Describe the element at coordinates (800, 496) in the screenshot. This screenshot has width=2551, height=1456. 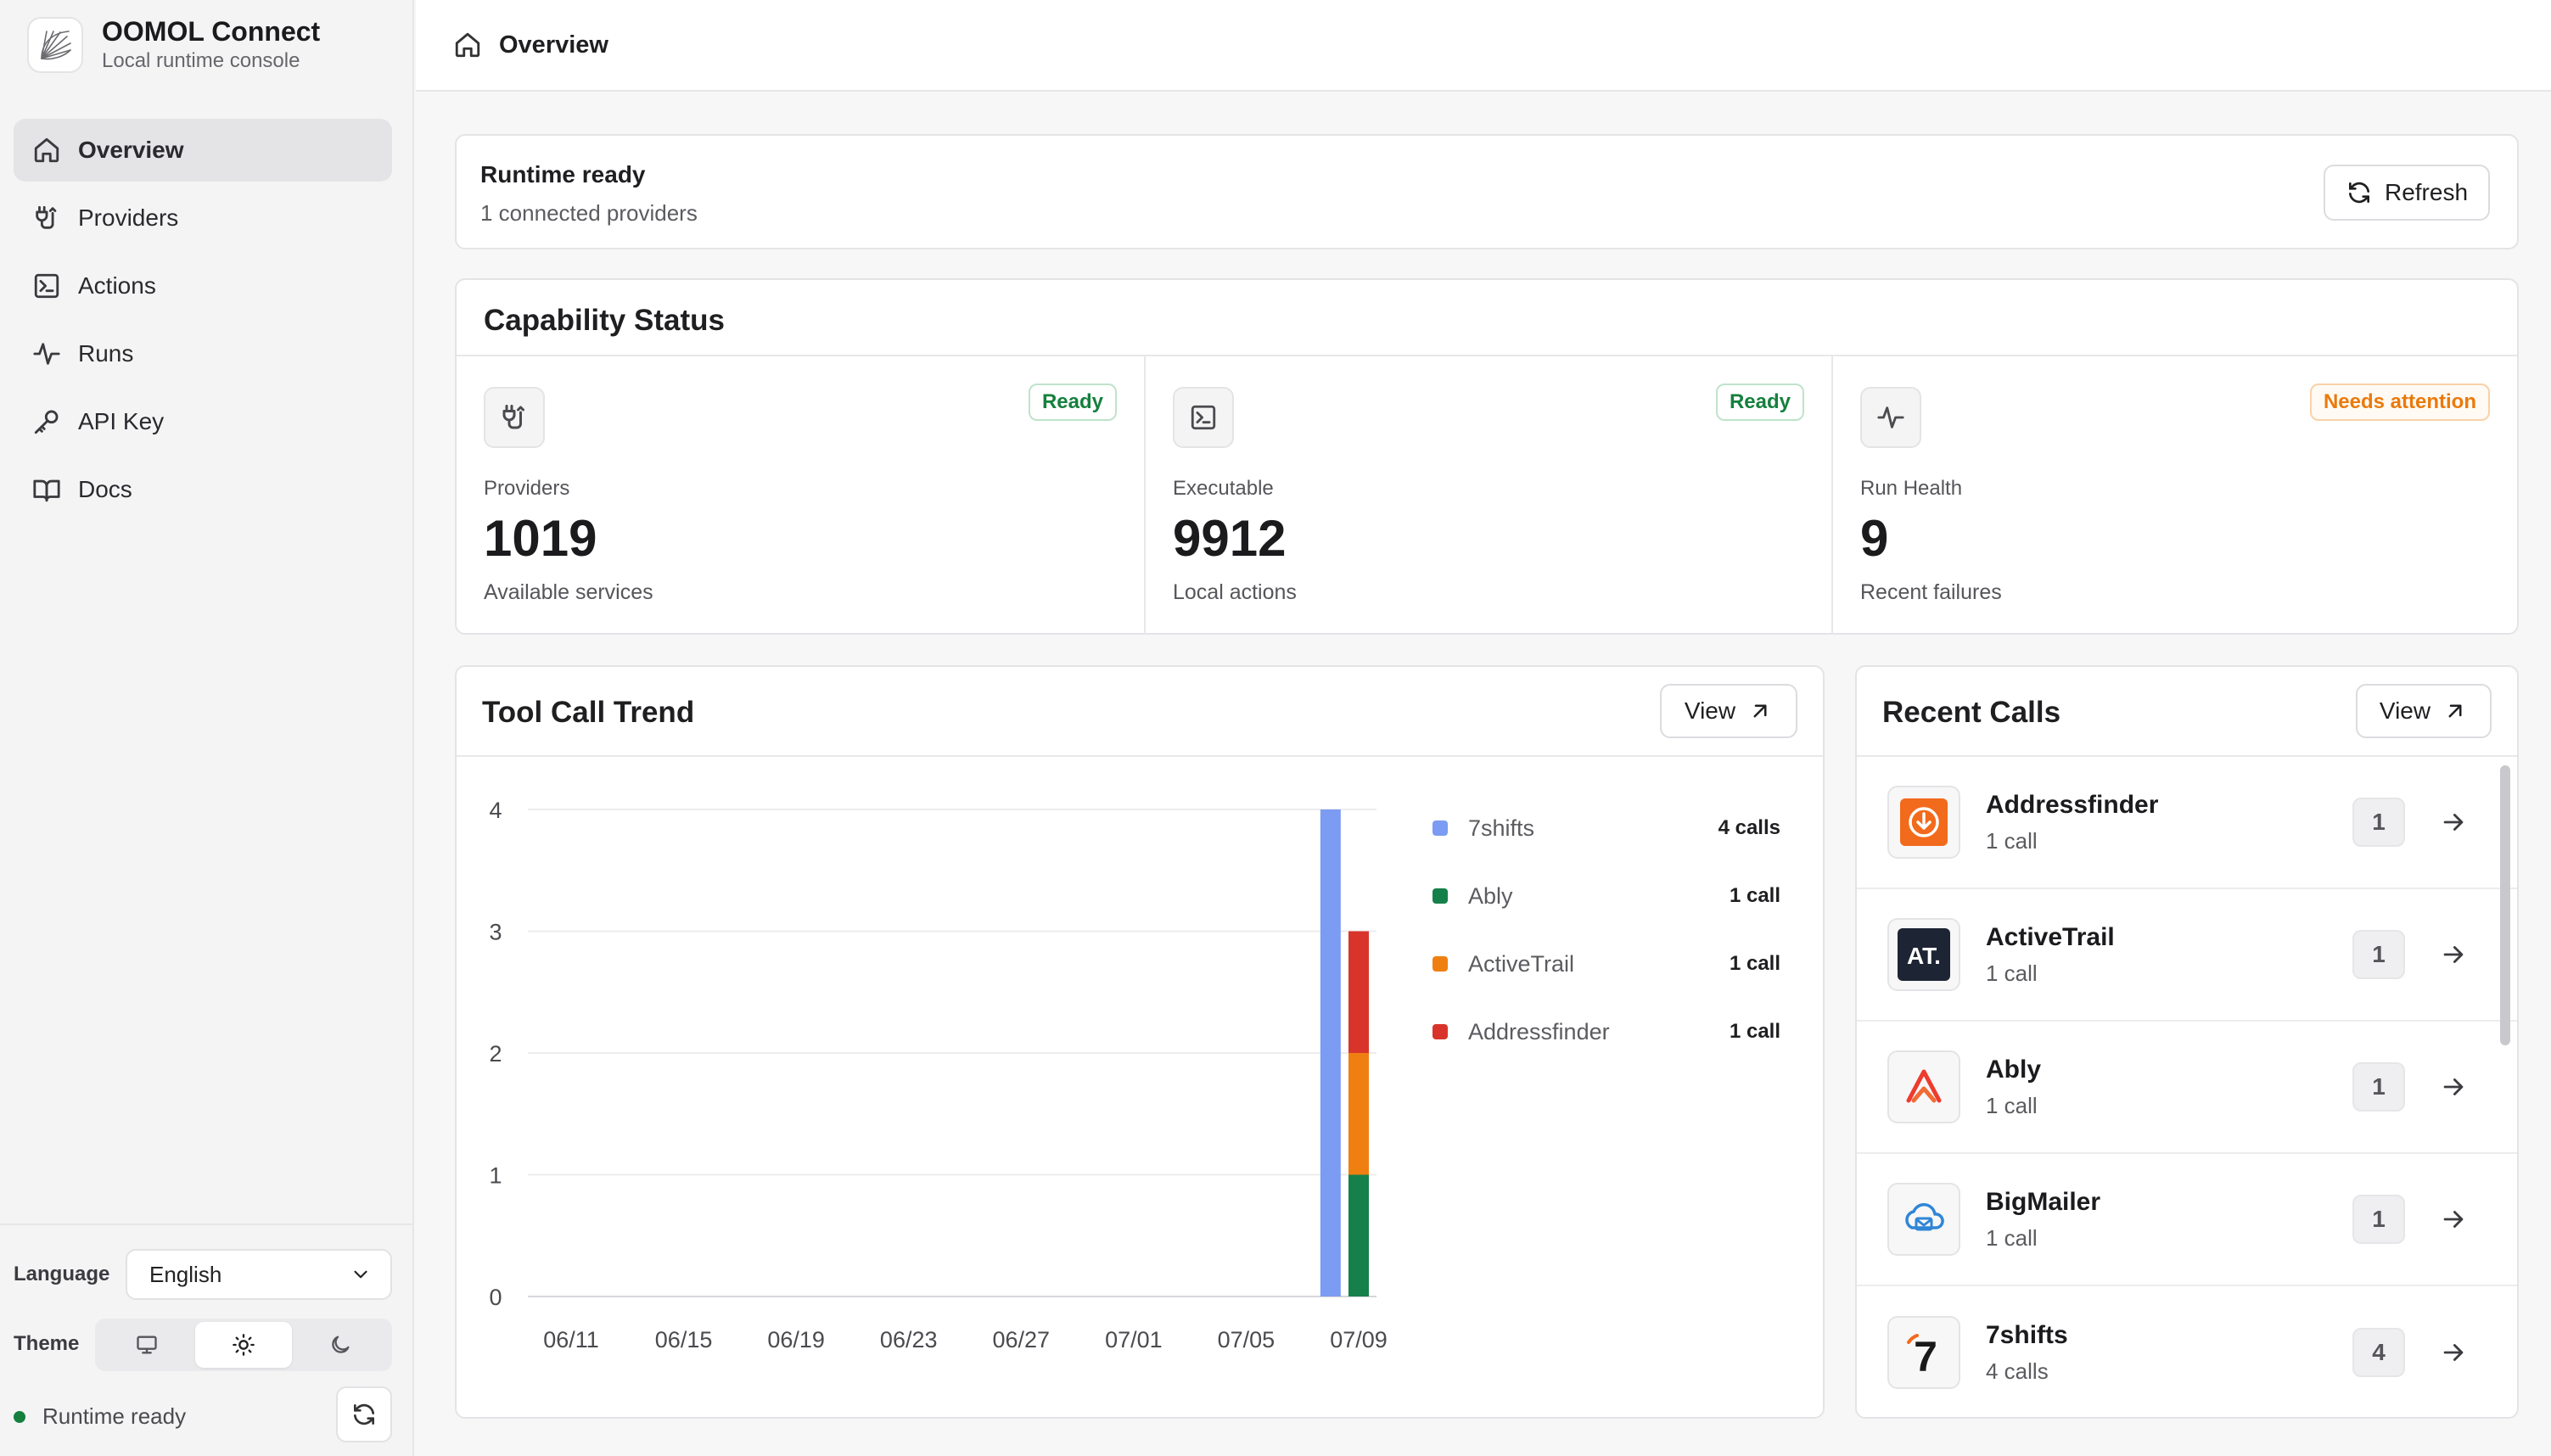
I see `capability-providers: Ready Providers 1019 Available services` at that location.